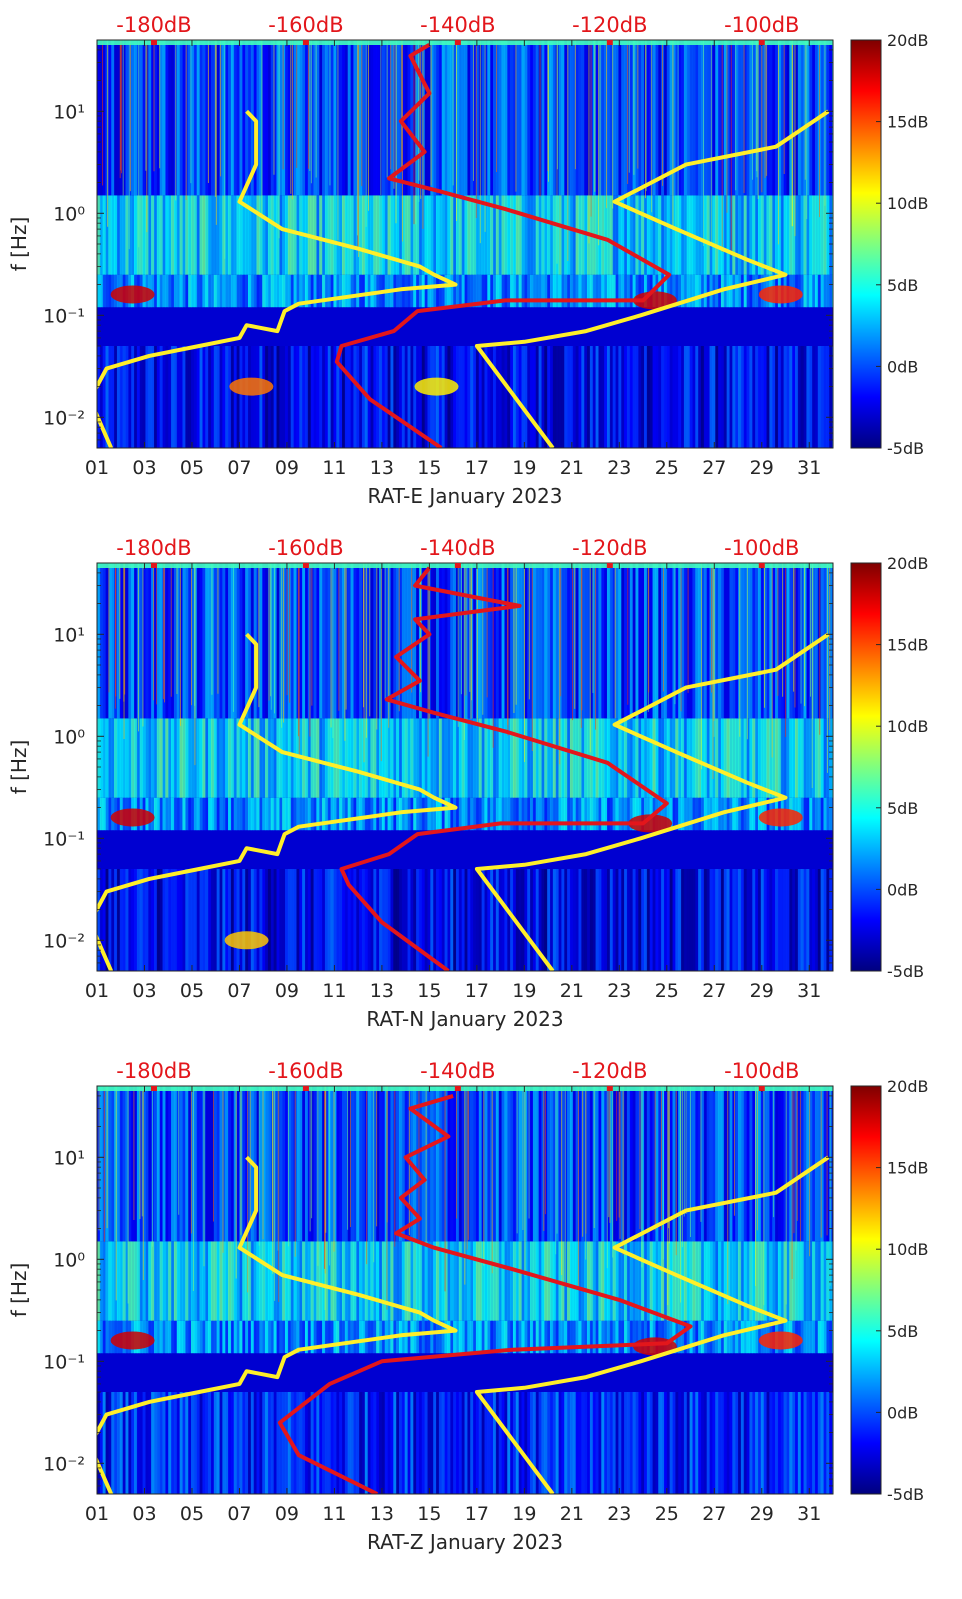 The image size is (962, 1599). What do you see at coordinates (334, 991) in the screenshot?
I see `x-tick-label: 11` at bounding box center [334, 991].